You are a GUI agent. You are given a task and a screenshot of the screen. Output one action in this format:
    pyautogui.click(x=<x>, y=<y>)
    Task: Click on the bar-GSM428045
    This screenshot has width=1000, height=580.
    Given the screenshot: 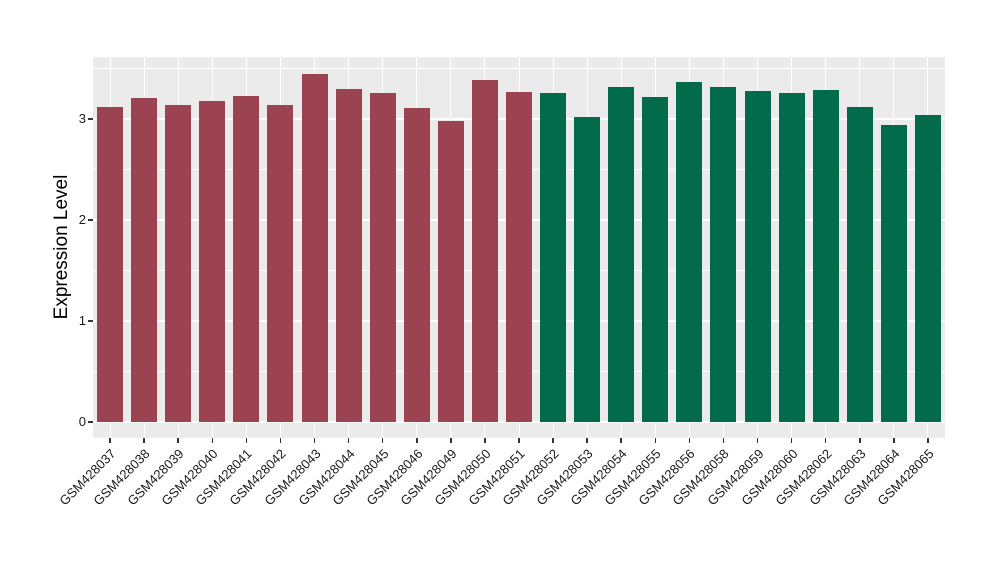 What is the action you would take?
    pyautogui.click(x=382, y=257)
    